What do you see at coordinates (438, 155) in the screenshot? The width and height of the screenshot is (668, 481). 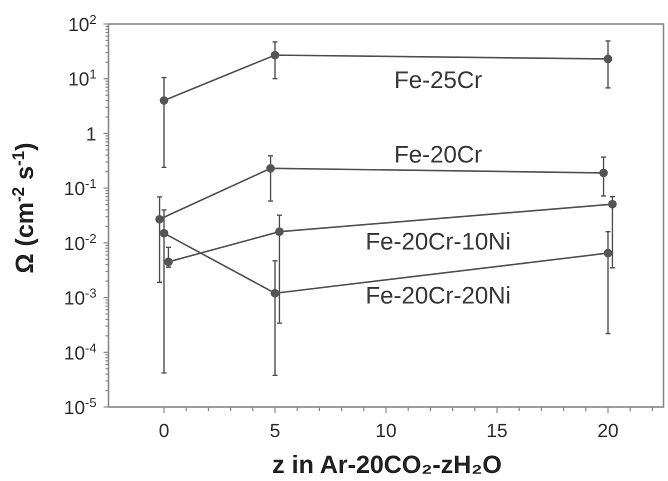 I see `series-label: Fe-20Cr` at bounding box center [438, 155].